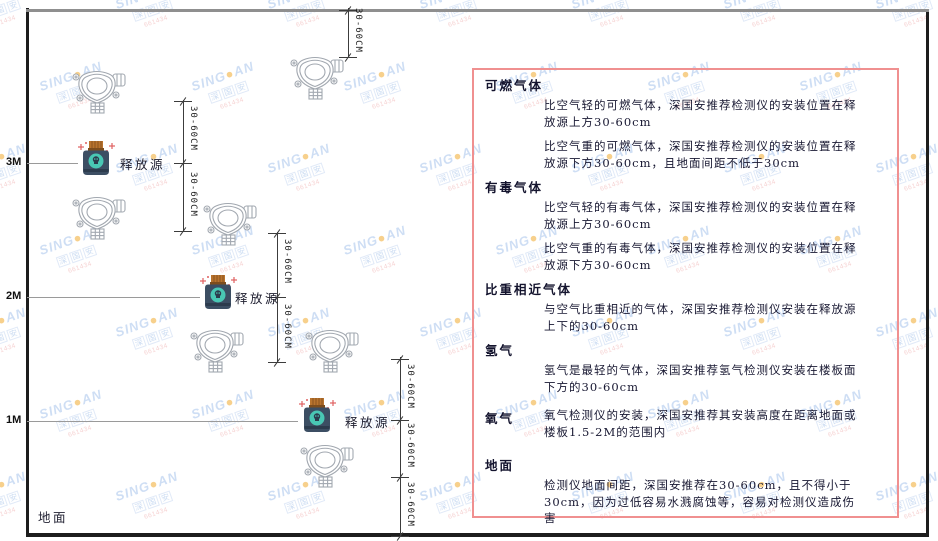  I want to click on axis-label-2m: 2M, so click(14, 296).